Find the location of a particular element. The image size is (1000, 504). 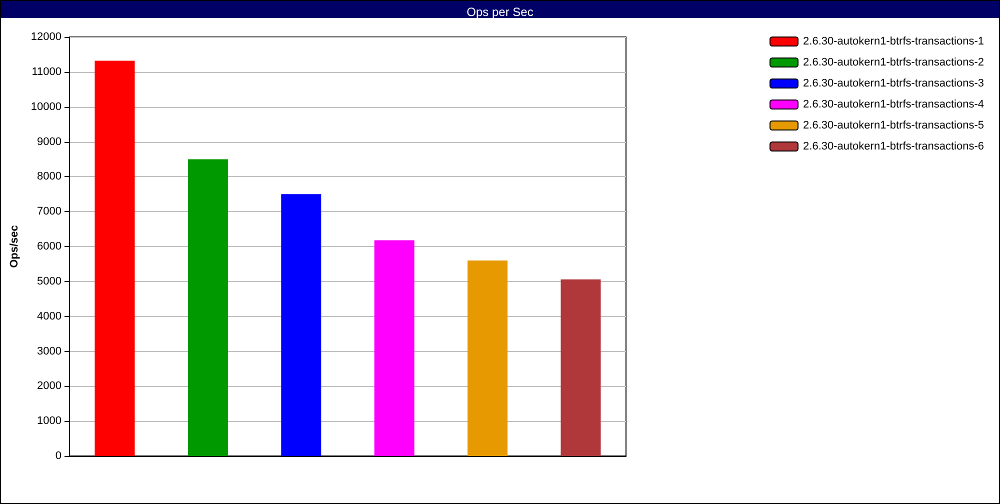

y-tick-label: 0 is located at coordinates (58, 456).